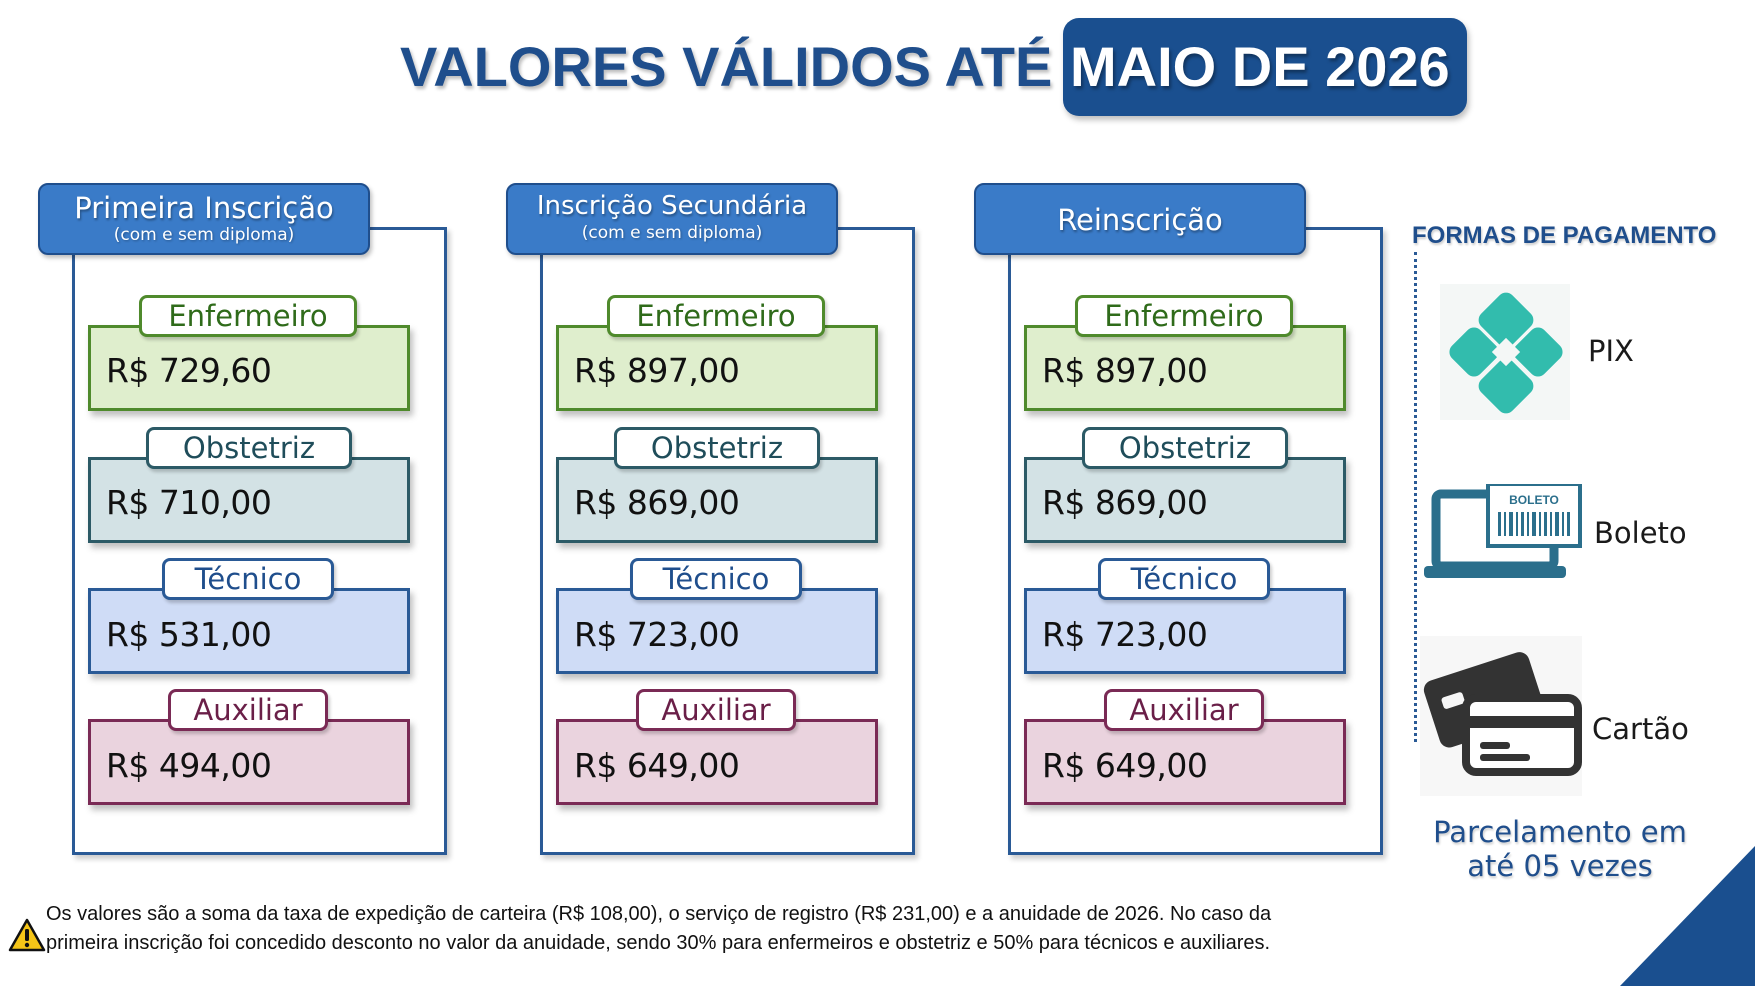  I want to click on panel-title: Reinscrição, so click(1140, 220).